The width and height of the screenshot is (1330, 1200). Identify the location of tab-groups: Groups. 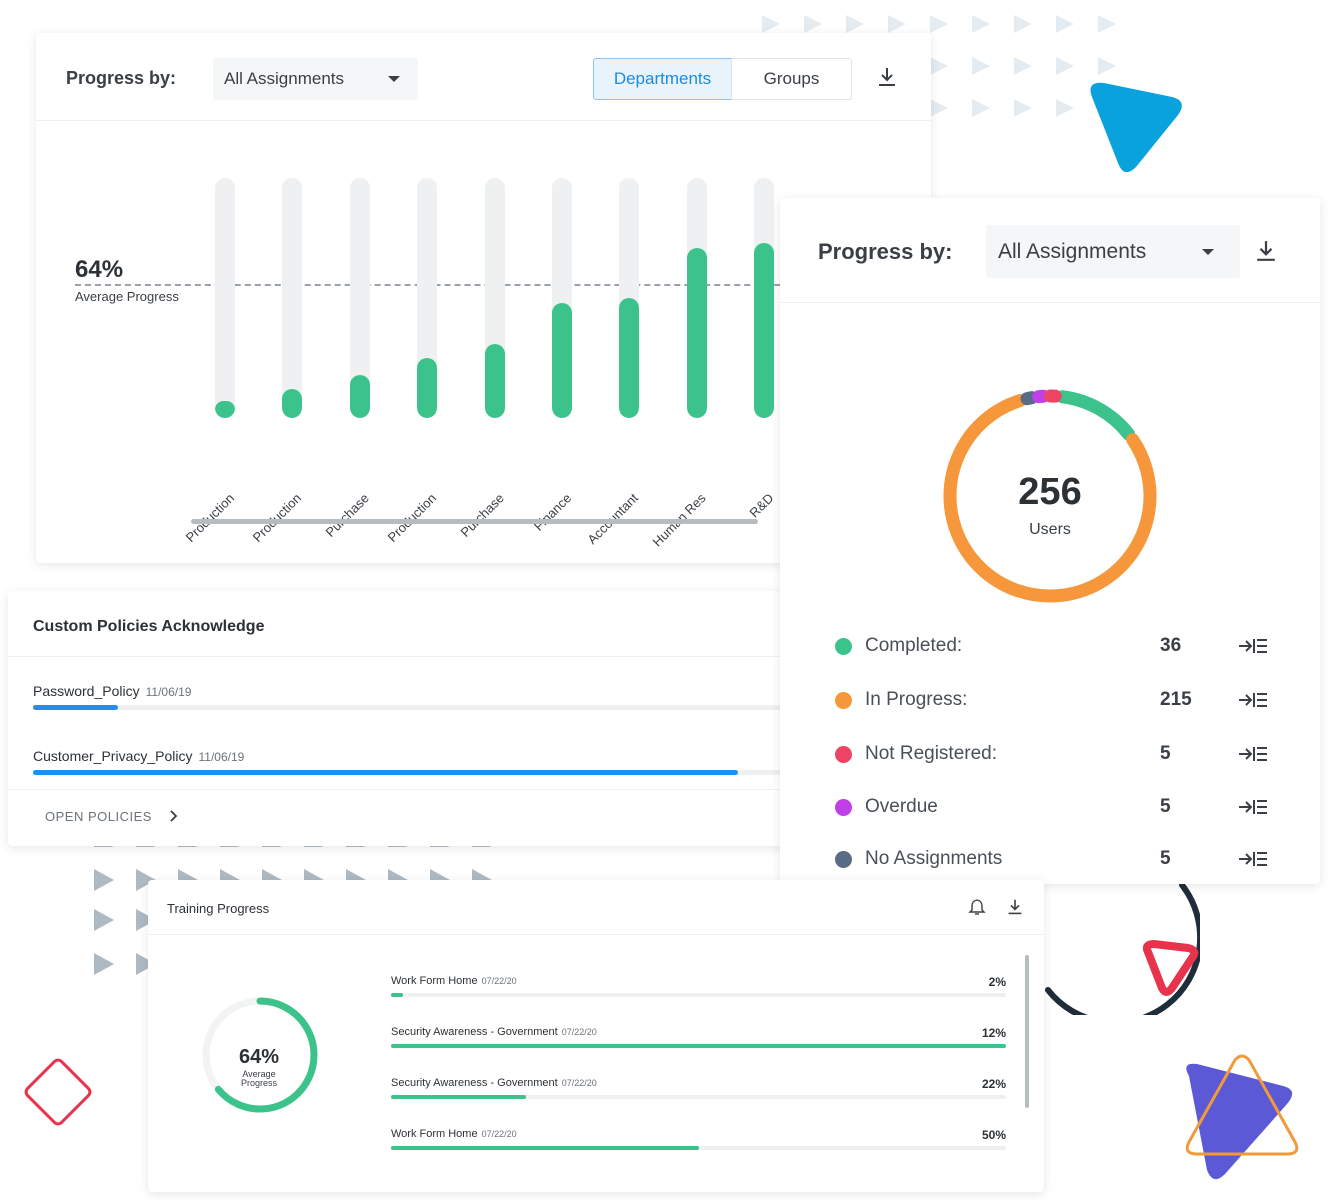
(791, 79).